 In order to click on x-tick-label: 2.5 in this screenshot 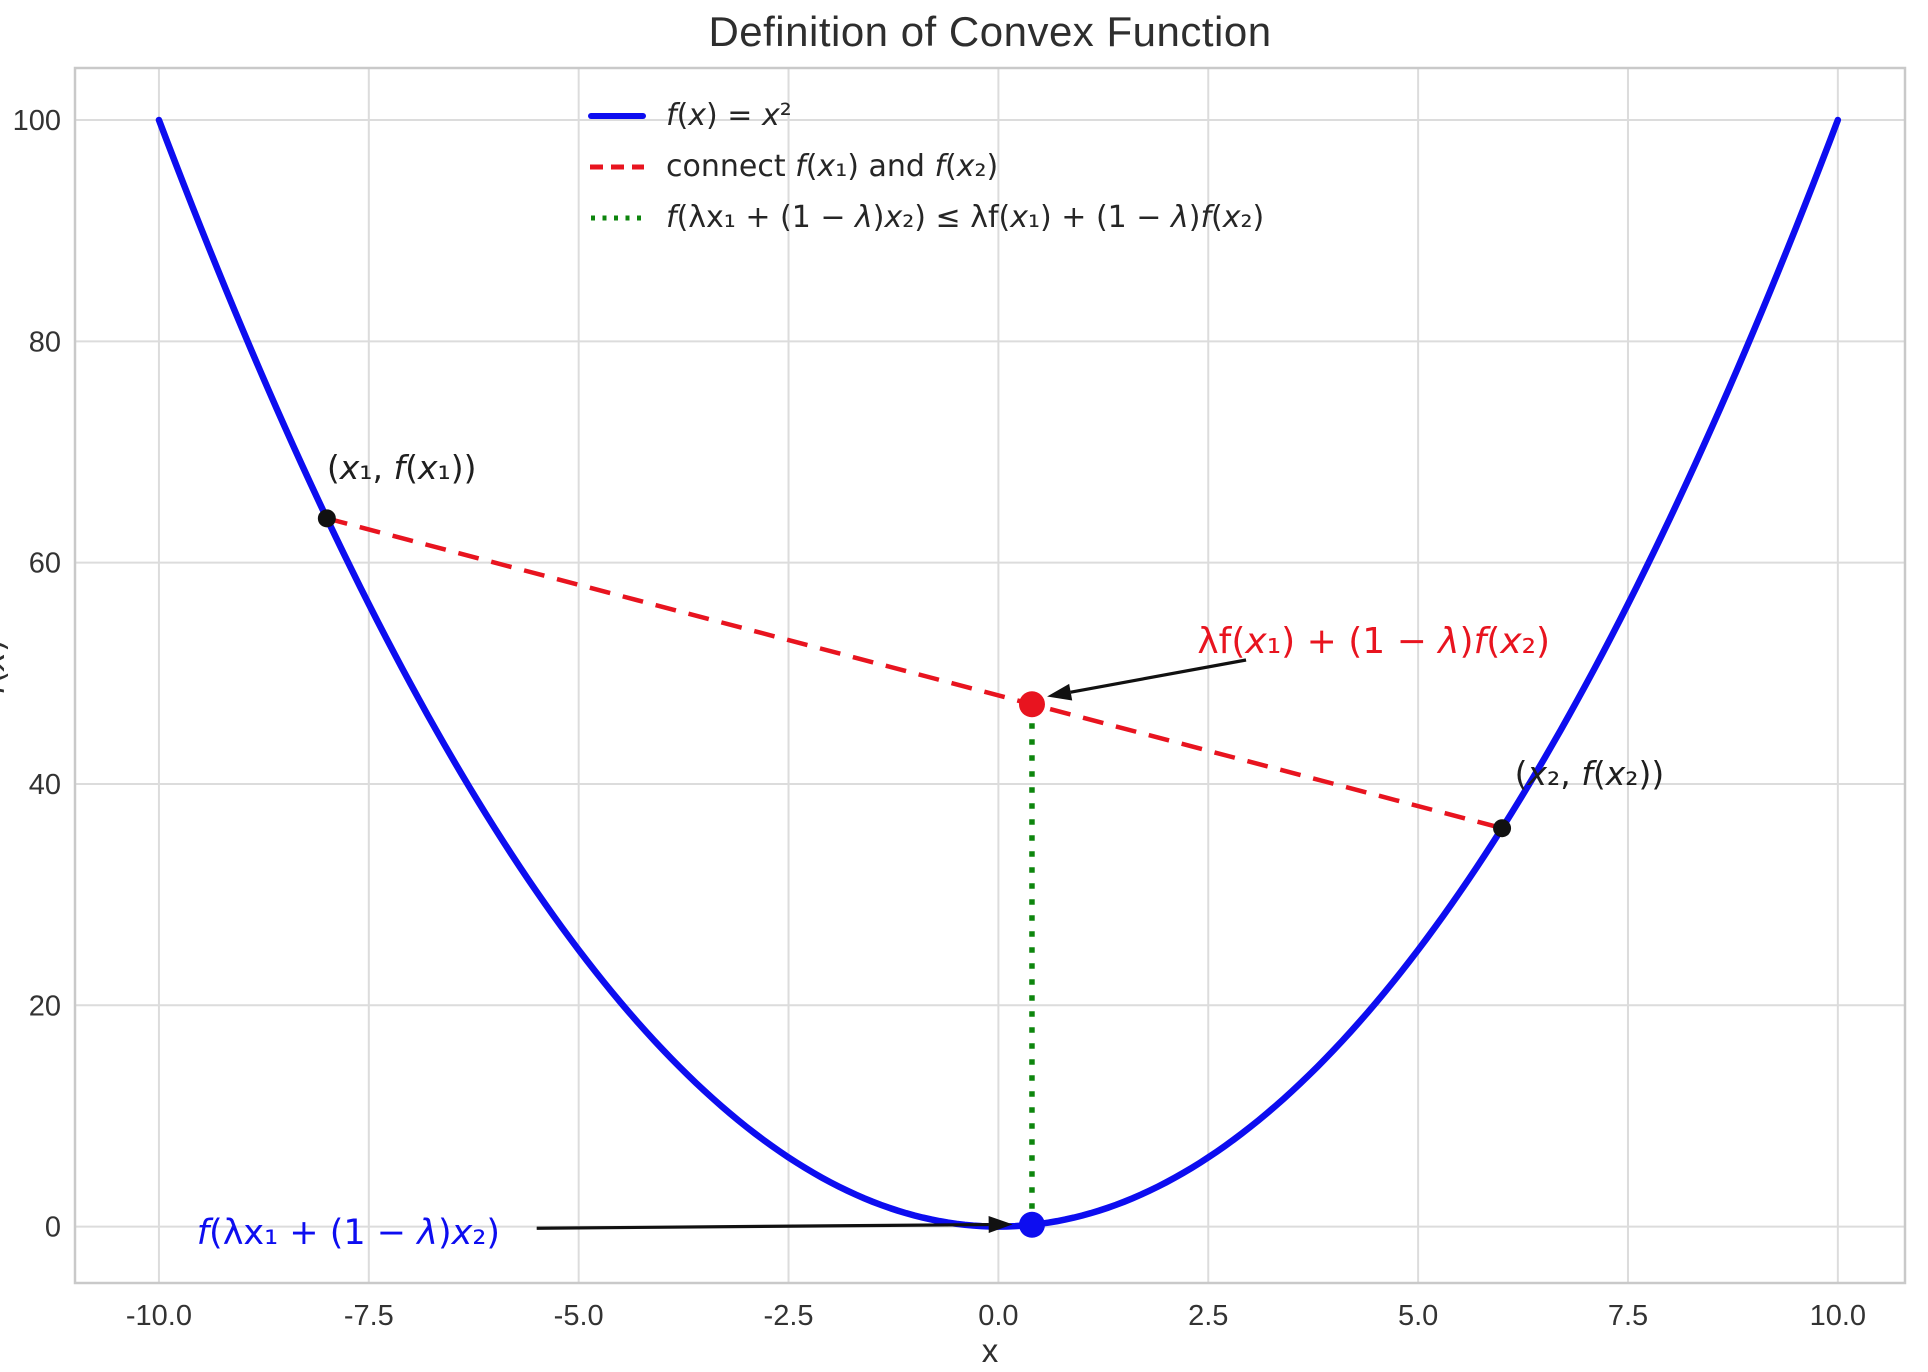, I will do `click(1208, 1316)`.